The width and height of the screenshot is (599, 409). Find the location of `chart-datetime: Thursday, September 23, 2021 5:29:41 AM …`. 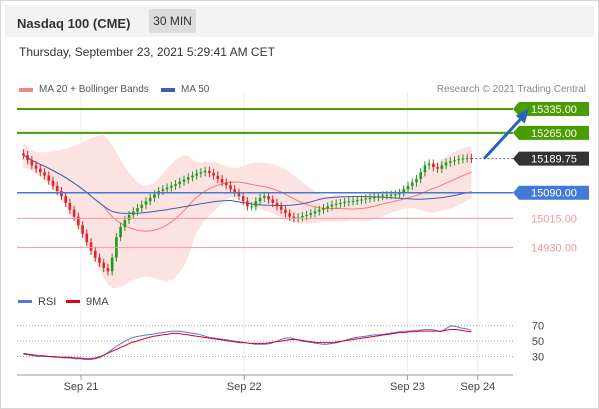

chart-datetime: Thursday, September 23, 2021 5:29:41 AM … is located at coordinates (147, 52).